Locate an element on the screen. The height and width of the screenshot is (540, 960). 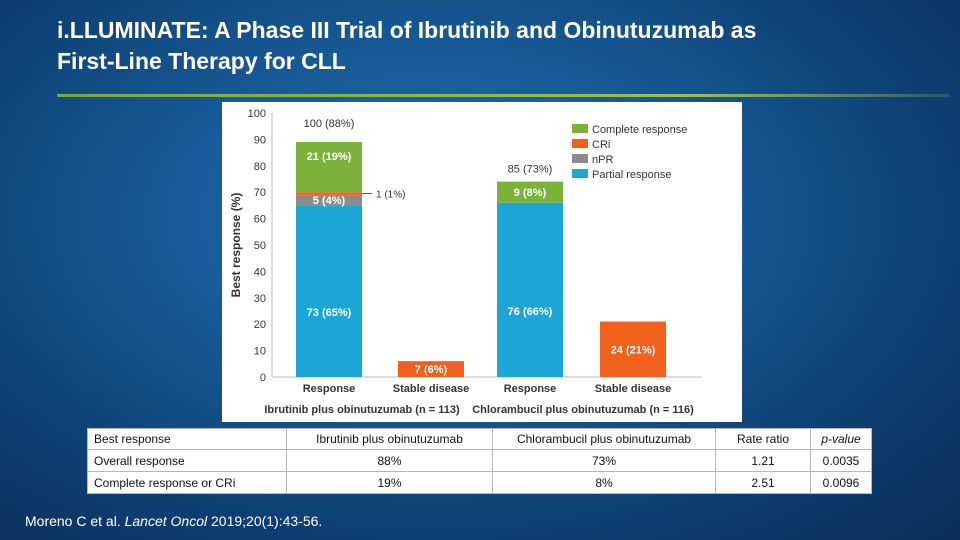
y-tick-label: 60 is located at coordinates (260, 220).